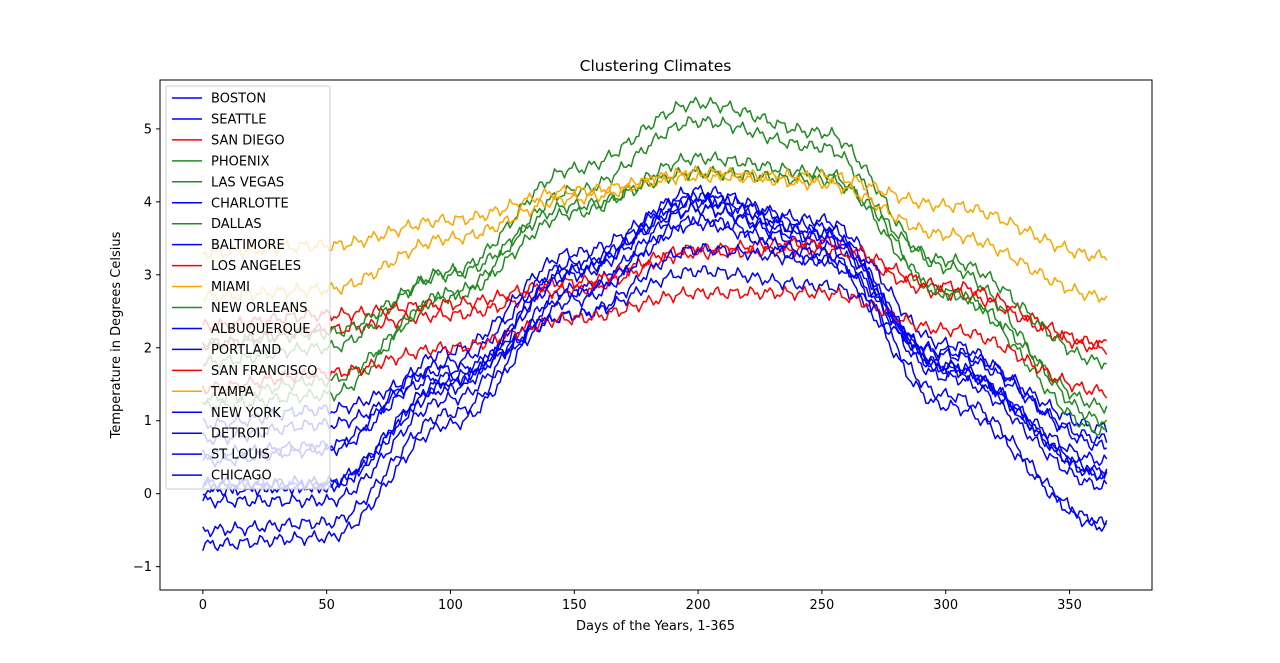 The image size is (1280, 663). Describe the element at coordinates (148, 494) in the screenshot. I see `y-tick-label: 0` at that location.